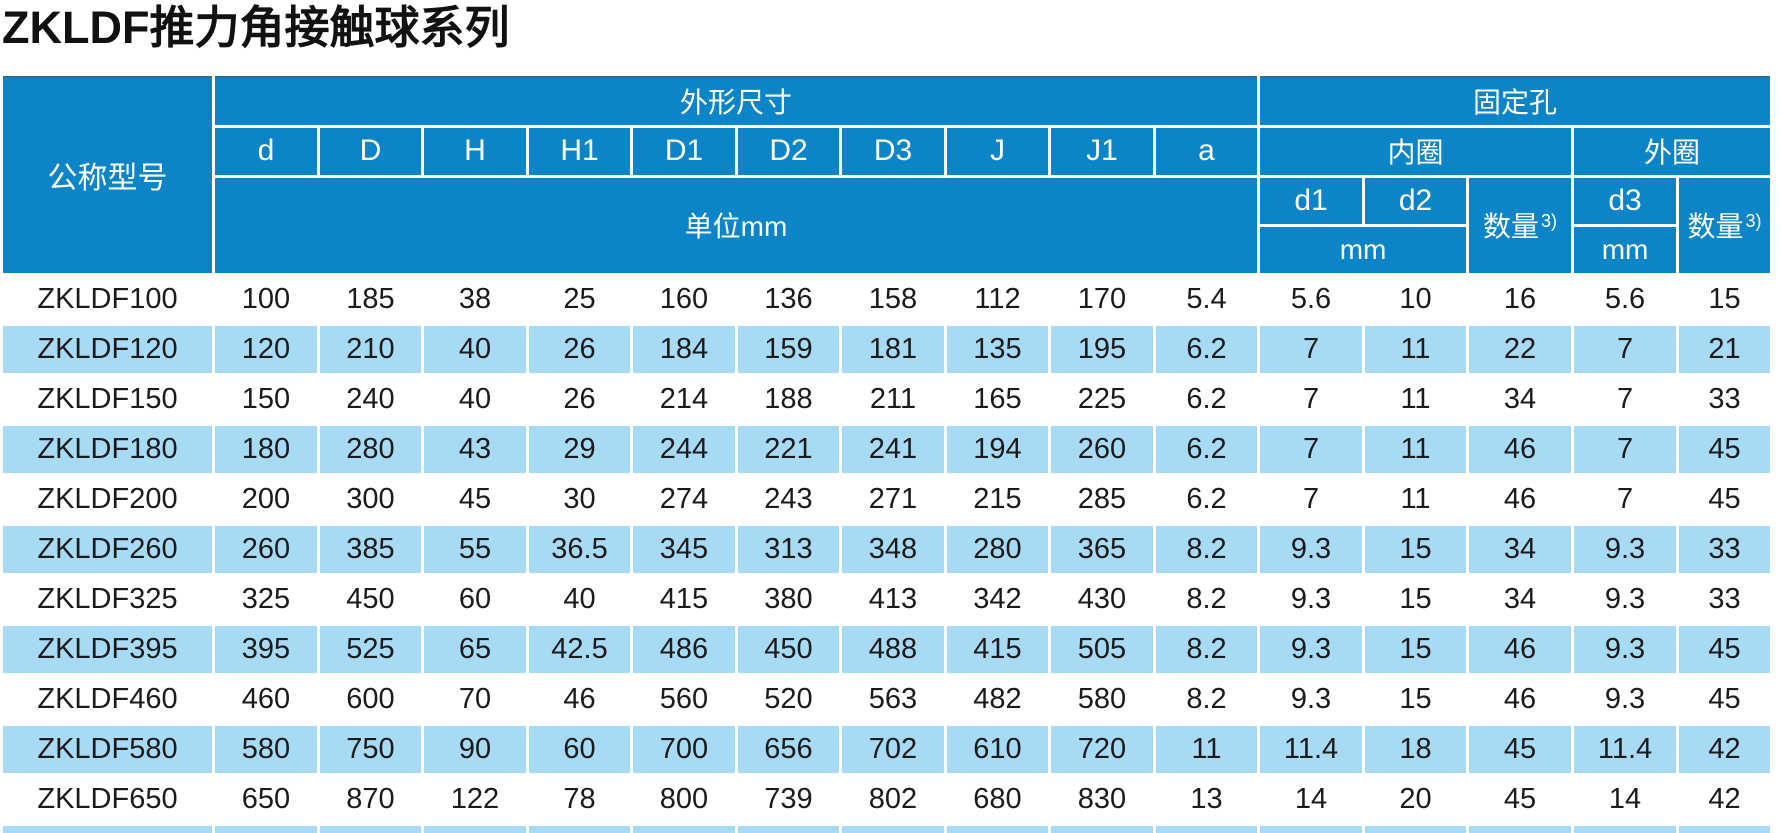 This screenshot has width=1781, height=833. What do you see at coordinates (475, 349) in the screenshot?
I see `value-cell: 40` at bounding box center [475, 349].